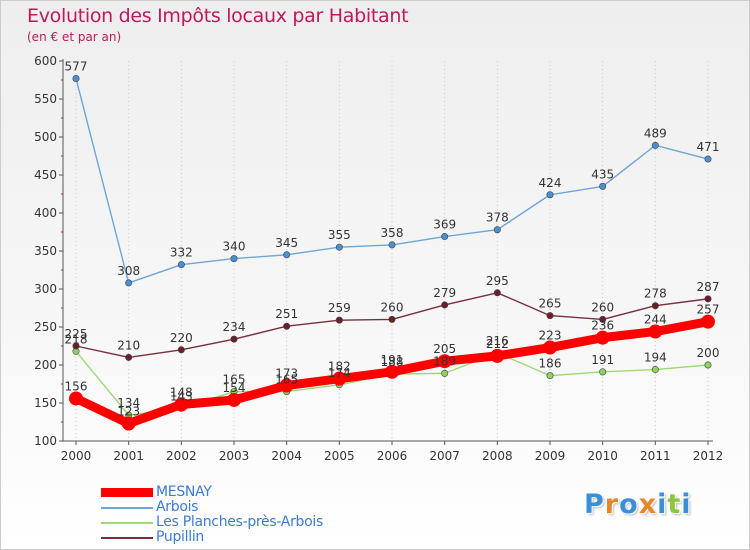  What do you see at coordinates (128, 345) in the screenshot?
I see `data-label: 210` at bounding box center [128, 345].